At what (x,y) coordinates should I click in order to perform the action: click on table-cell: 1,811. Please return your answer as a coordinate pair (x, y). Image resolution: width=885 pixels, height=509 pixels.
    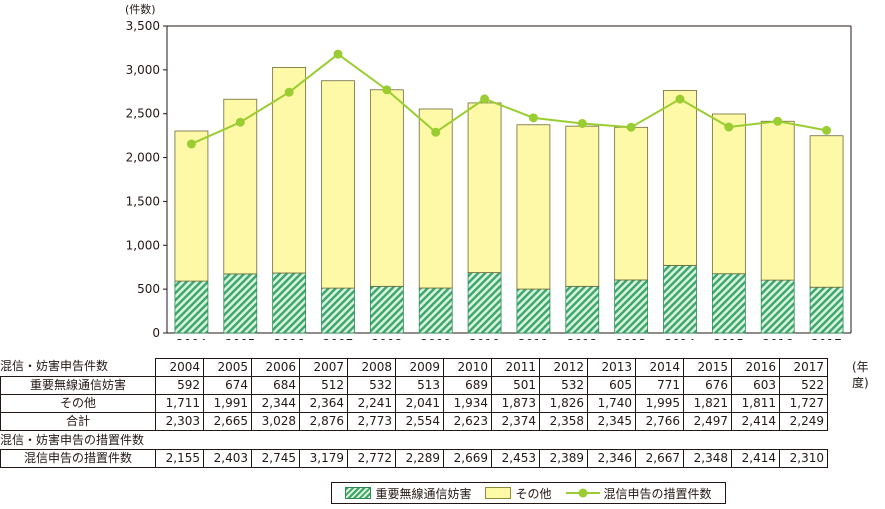
    Looking at the image, I should click on (755, 403).